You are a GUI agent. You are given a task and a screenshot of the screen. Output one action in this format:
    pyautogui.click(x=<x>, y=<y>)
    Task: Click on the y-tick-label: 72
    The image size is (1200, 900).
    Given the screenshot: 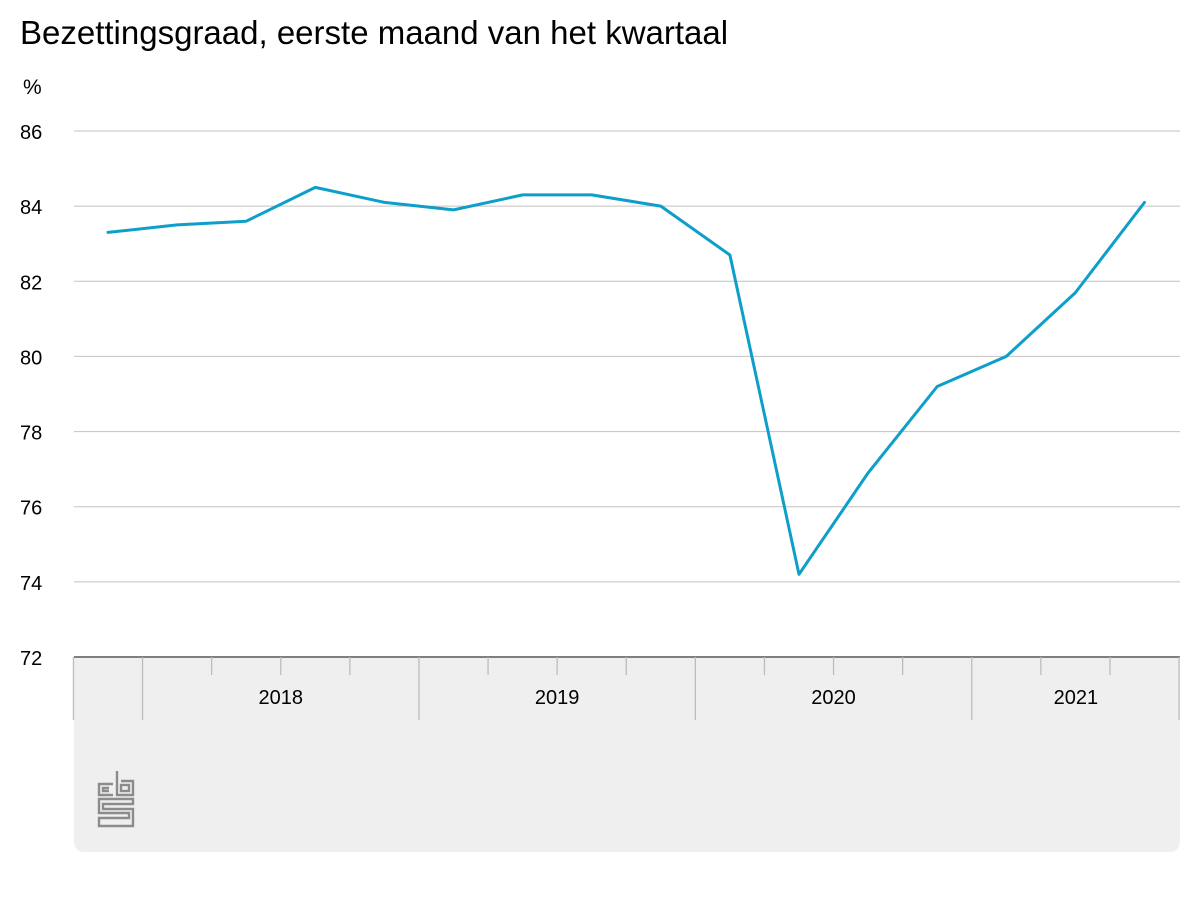 What is the action you would take?
    pyautogui.click(x=31, y=659)
    